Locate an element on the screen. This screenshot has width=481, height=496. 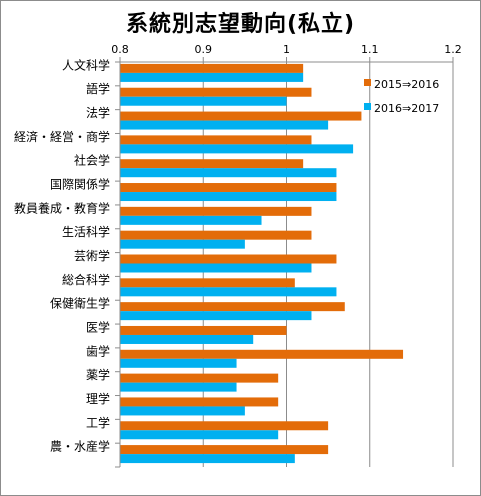
category-label: 工学 is located at coordinates (98, 422).